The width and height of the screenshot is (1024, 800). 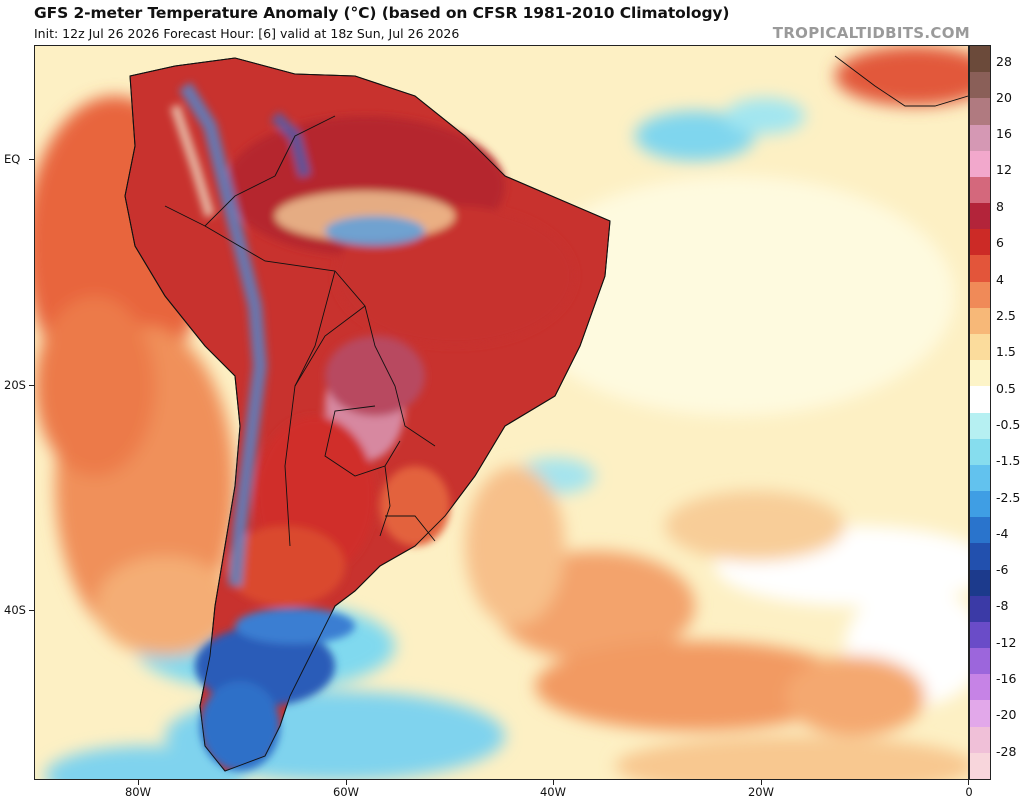 What do you see at coordinates (1004, 133) in the screenshot?
I see `colorbar-label: 16` at bounding box center [1004, 133].